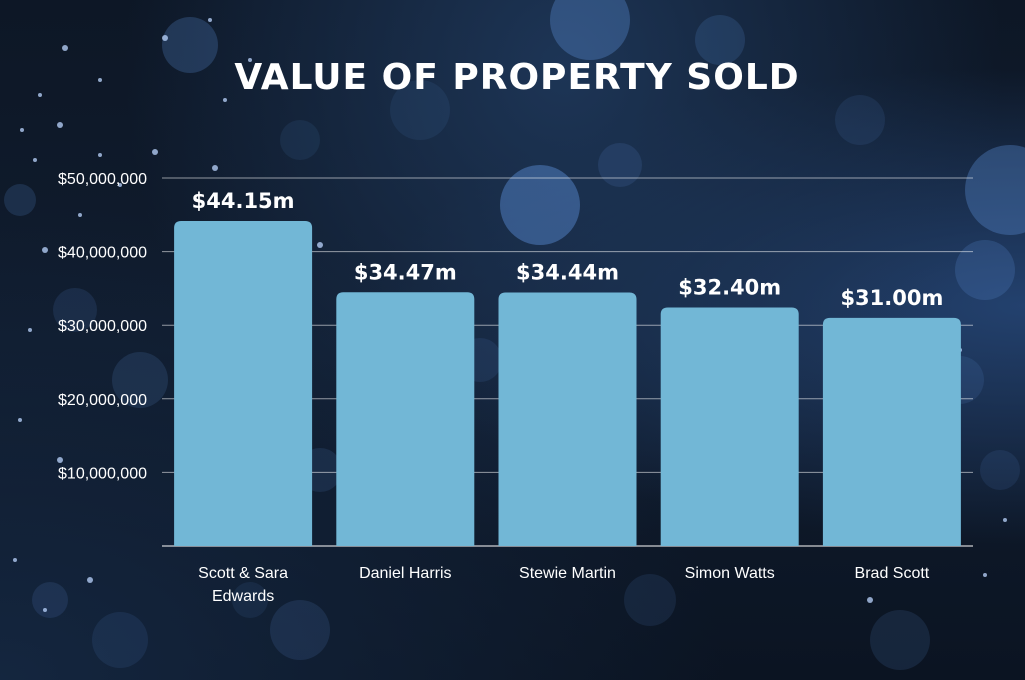 This screenshot has width=1025, height=680. Describe the element at coordinates (243, 201) in the screenshot. I see `bar-value-label: $44.15m` at that location.